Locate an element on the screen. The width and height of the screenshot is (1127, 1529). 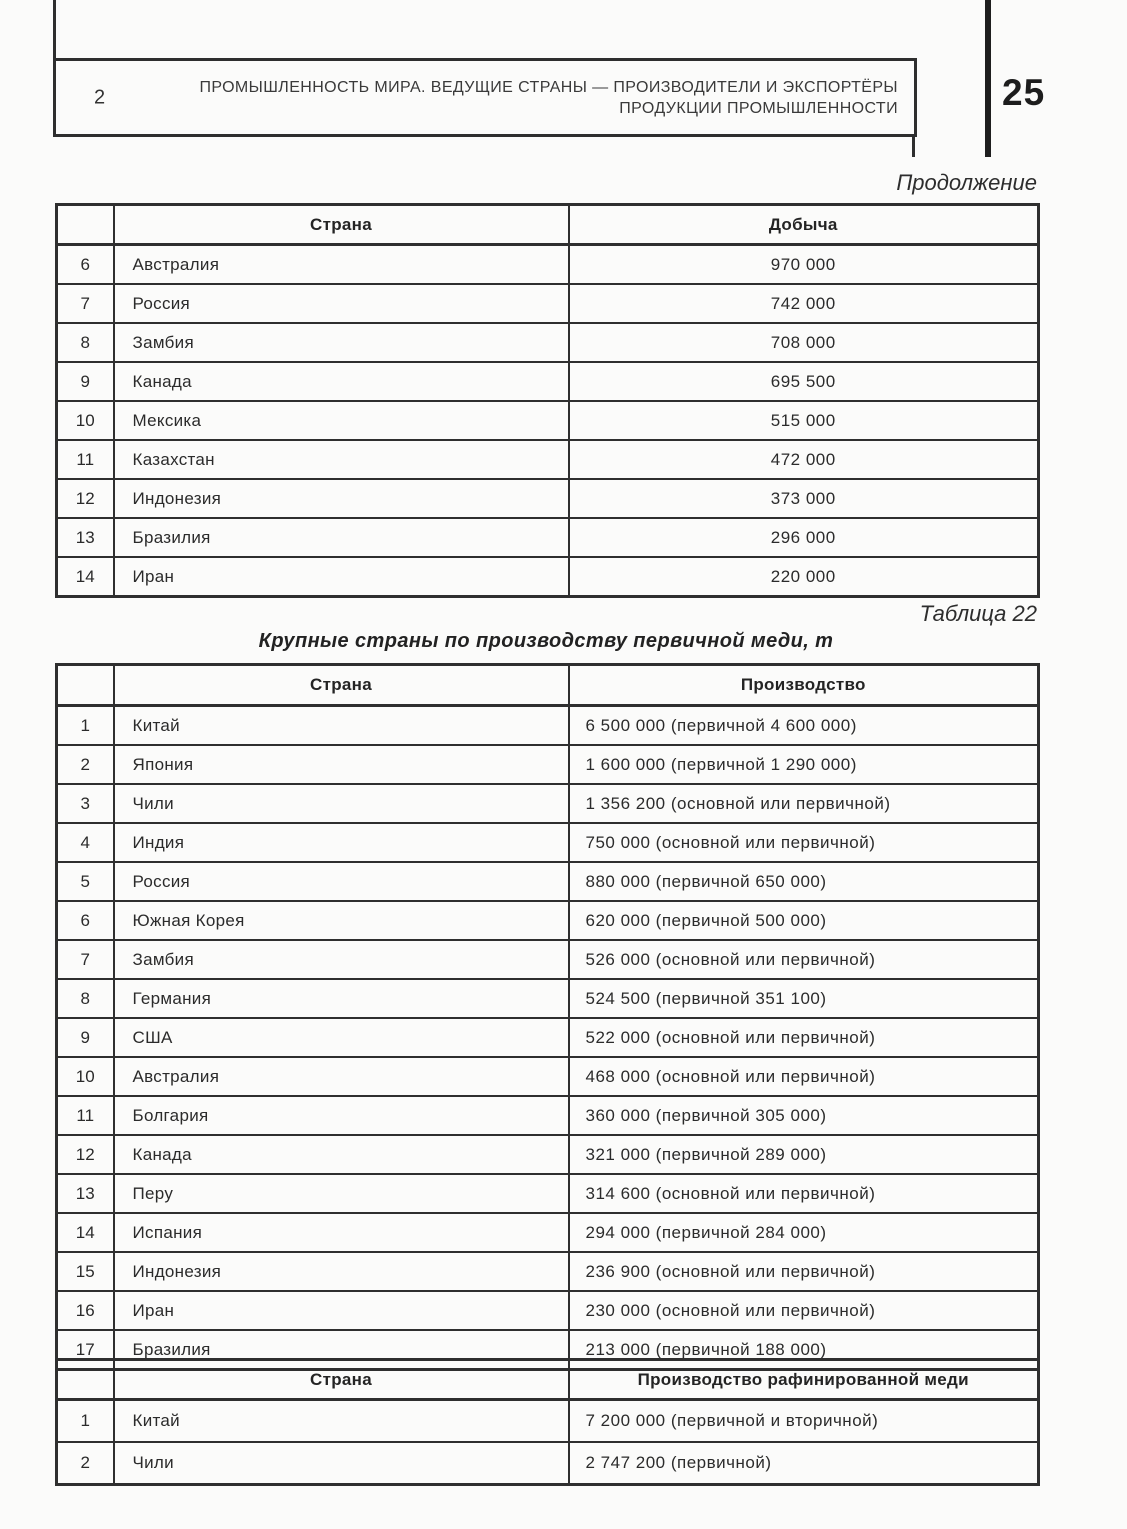
table-header-row: Страна Производство рафинированной меди is located at coordinates (547, 1379).